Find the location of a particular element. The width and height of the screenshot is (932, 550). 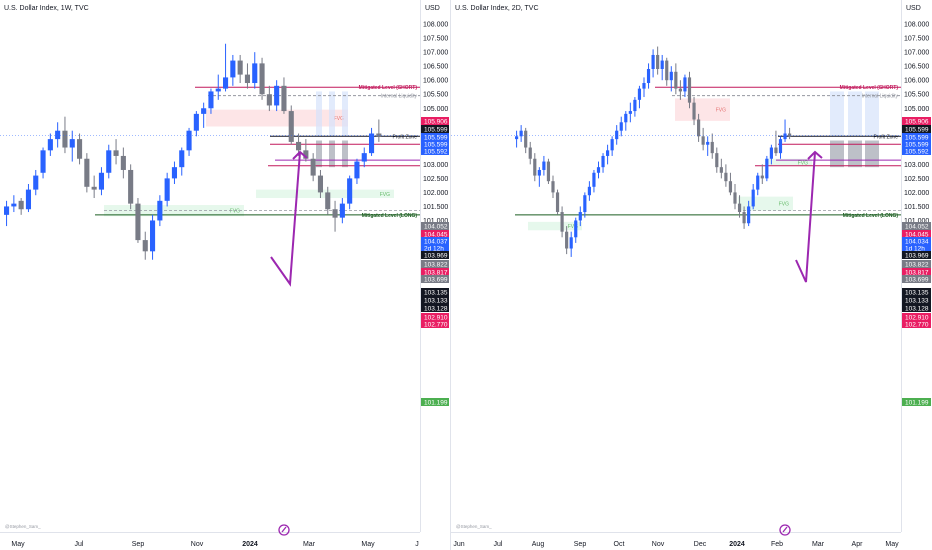

x-tick-label: Nov is located at coordinates (658, 544).